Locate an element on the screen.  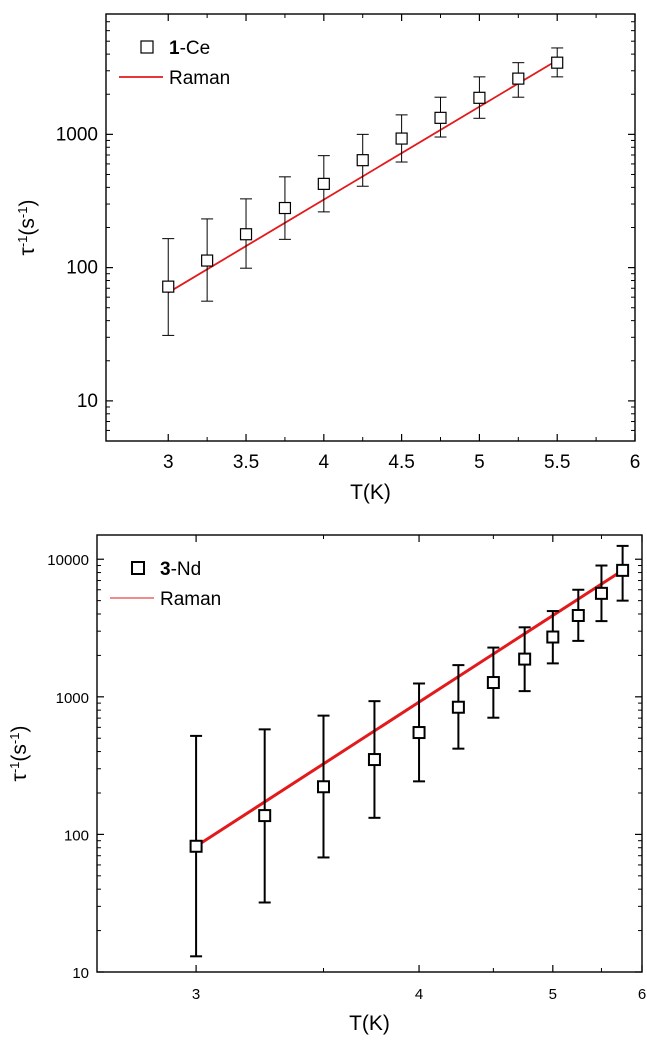
y-tick-label: 10000 is located at coordinates (68, 560).